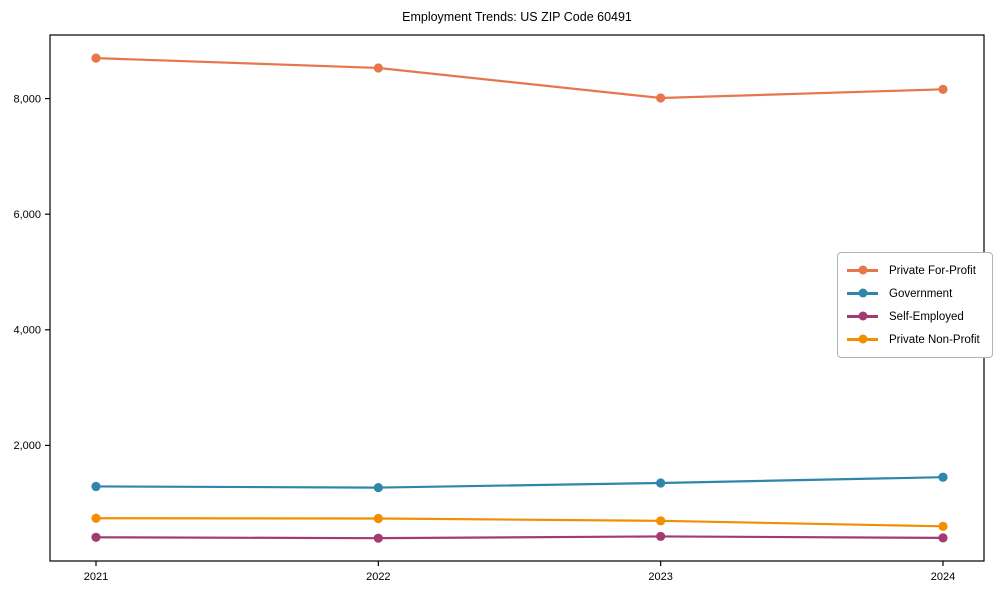  Describe the element at coordinates (96, 486) in the screenshot. I see `data-point-government-2021` at that location.